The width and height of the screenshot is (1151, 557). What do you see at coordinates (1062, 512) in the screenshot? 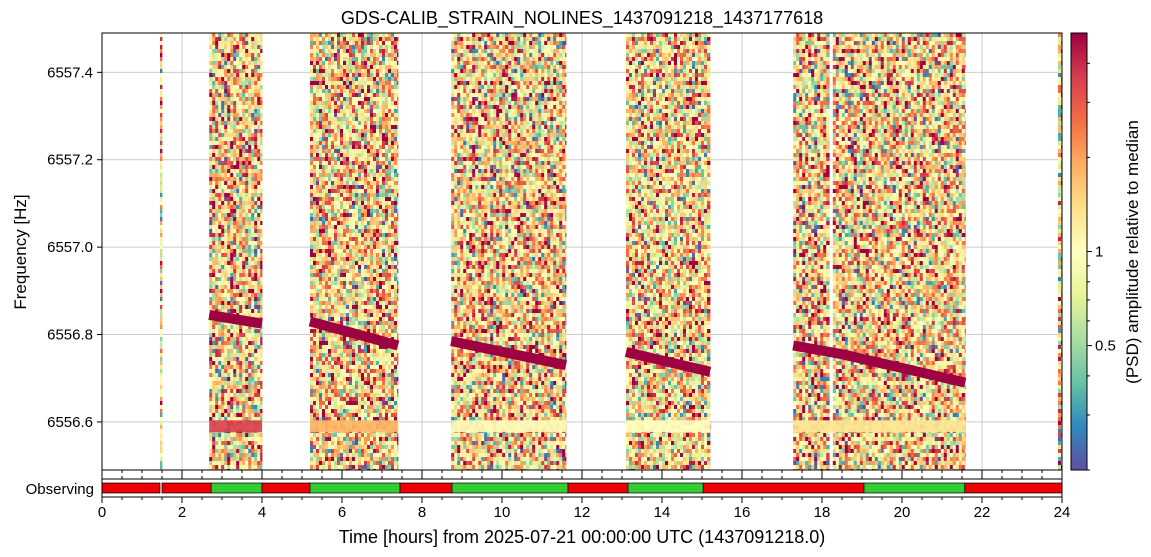
I see `x-tick-label-12: 24` at bounding box center [1062, 512].